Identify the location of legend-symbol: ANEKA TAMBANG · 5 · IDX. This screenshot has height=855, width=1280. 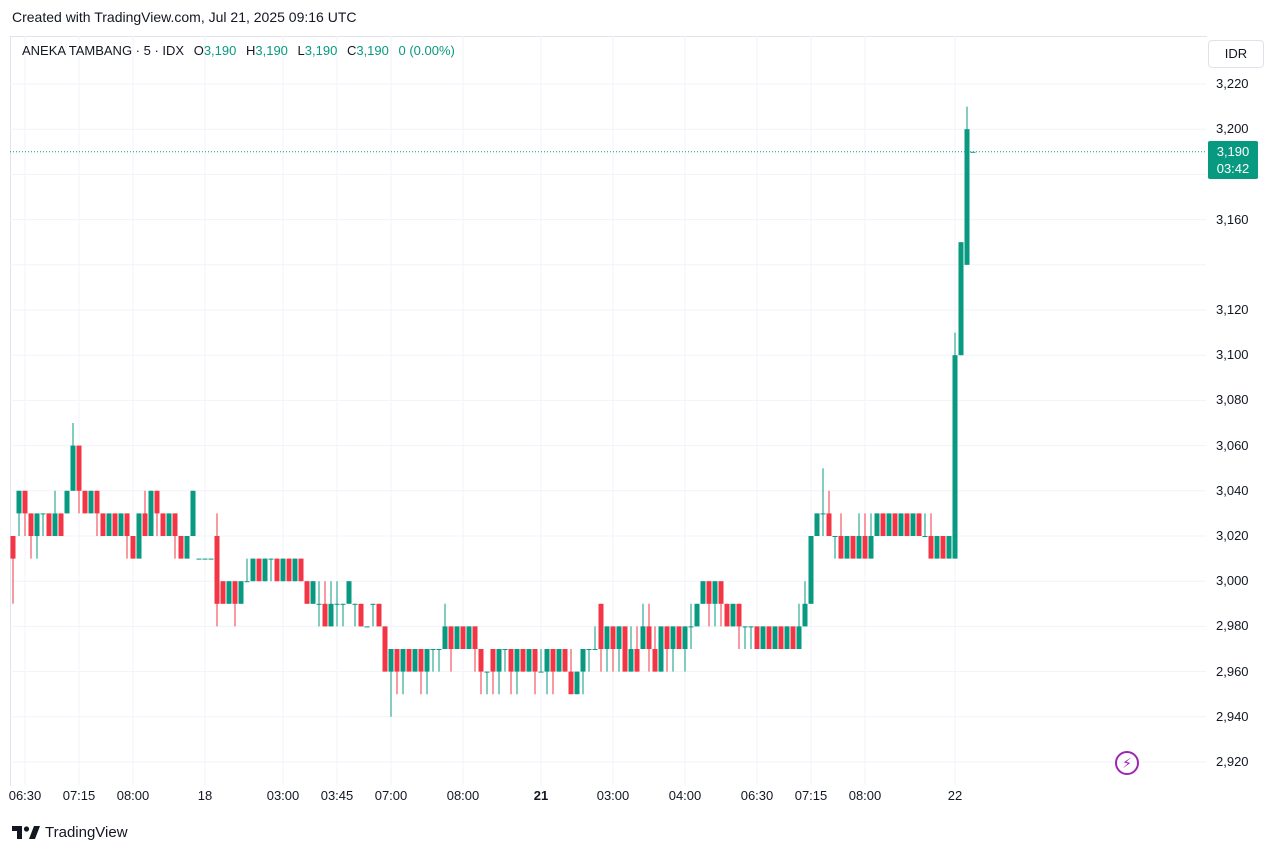
(103, 50).